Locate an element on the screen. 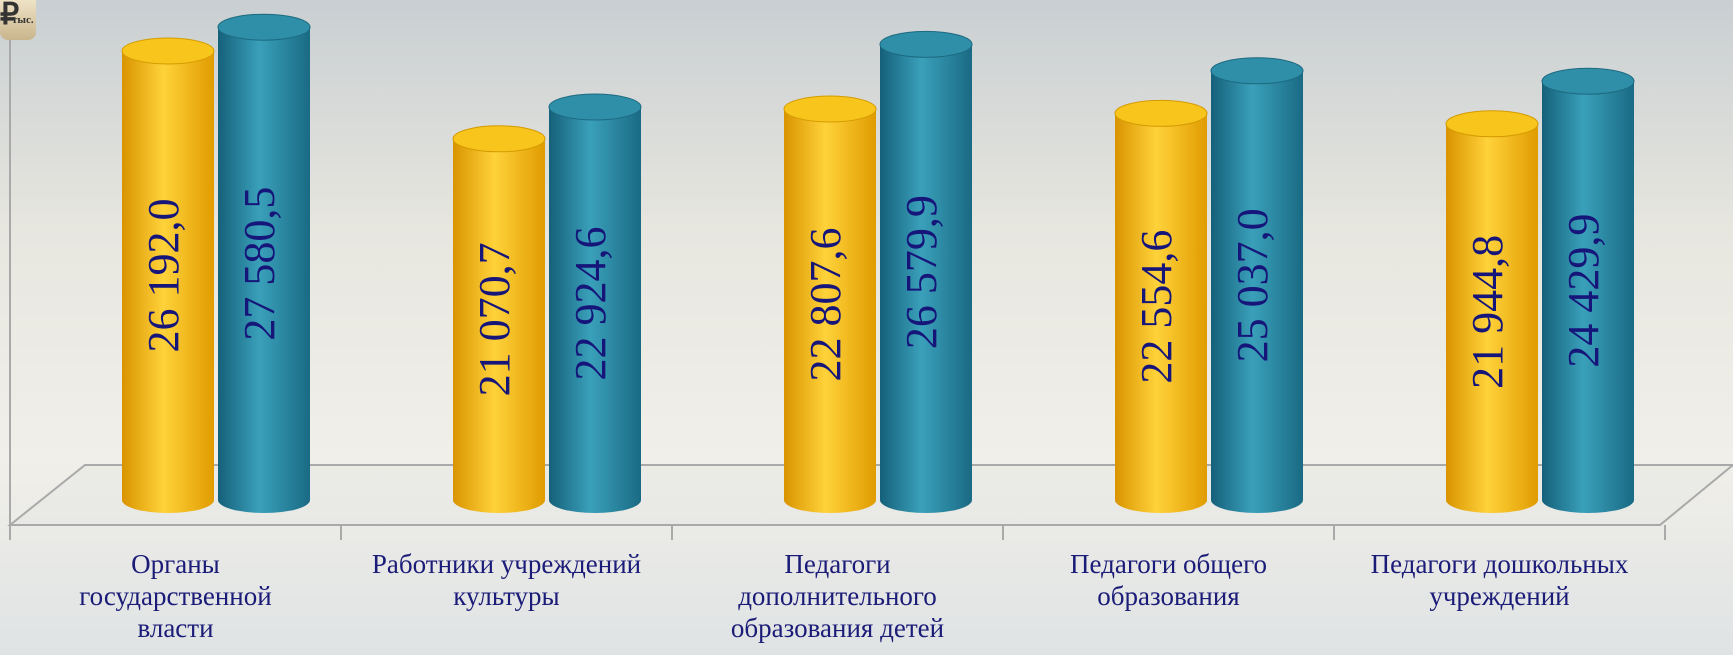 The height and width of the screenshot is (655, 1733). value-label: 22 924,6 is located at coordinates (590, 304).